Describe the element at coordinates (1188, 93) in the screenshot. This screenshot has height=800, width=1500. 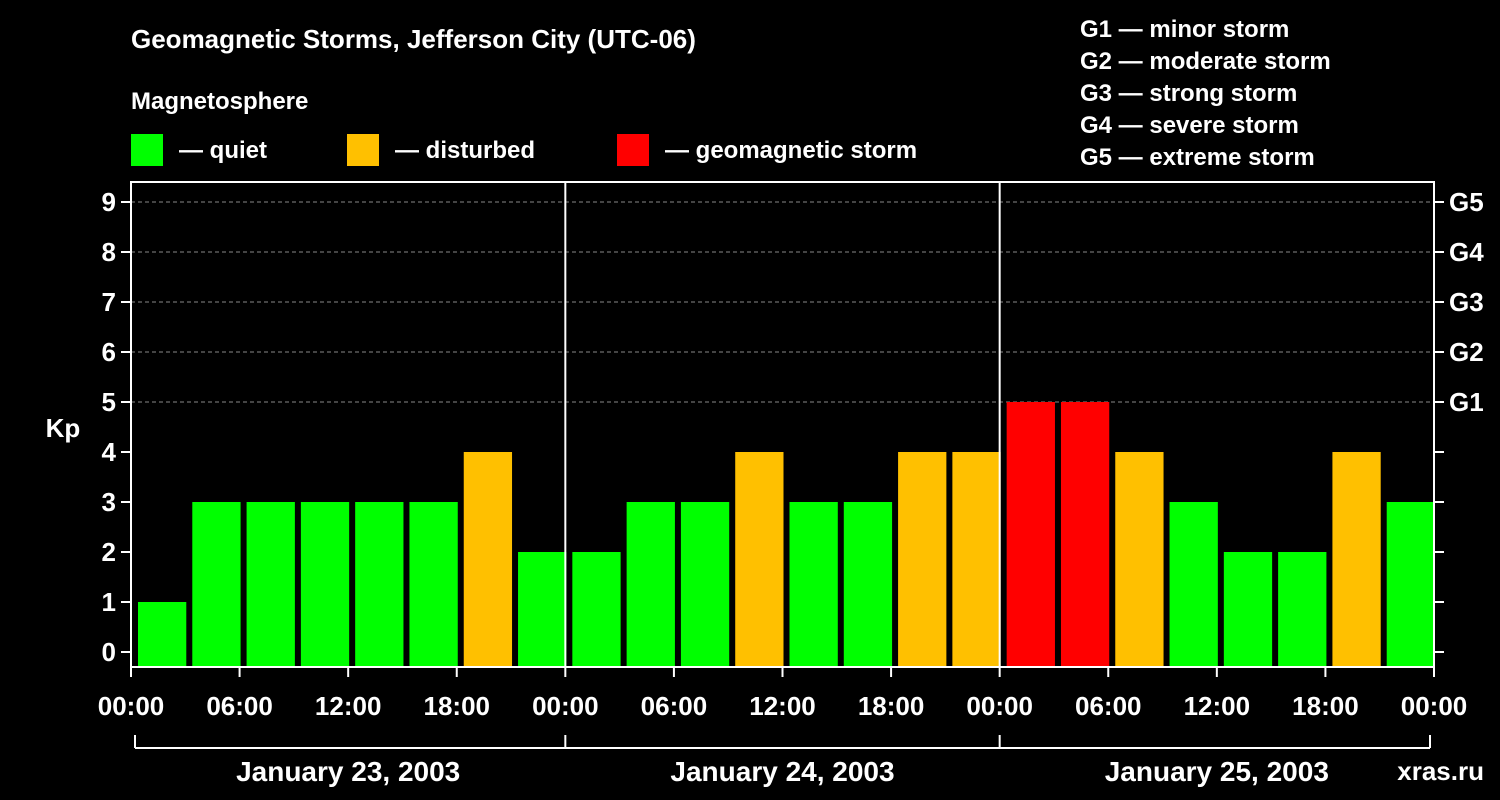
I see `scale-legend-g3: G3 — strong storm` at that location.